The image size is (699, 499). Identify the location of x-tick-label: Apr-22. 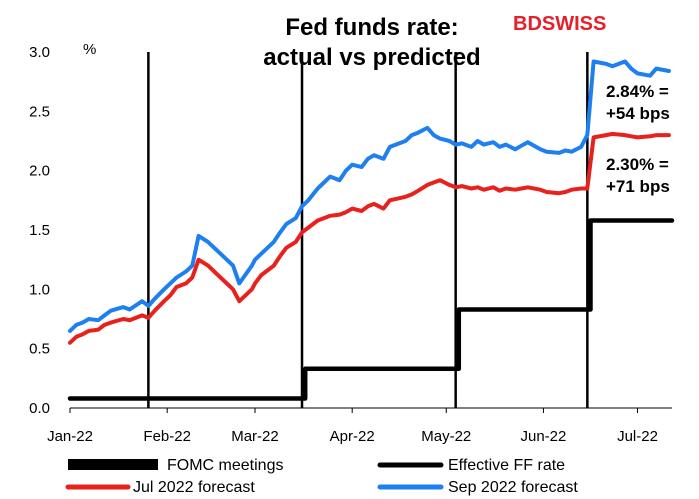
(352, 436).